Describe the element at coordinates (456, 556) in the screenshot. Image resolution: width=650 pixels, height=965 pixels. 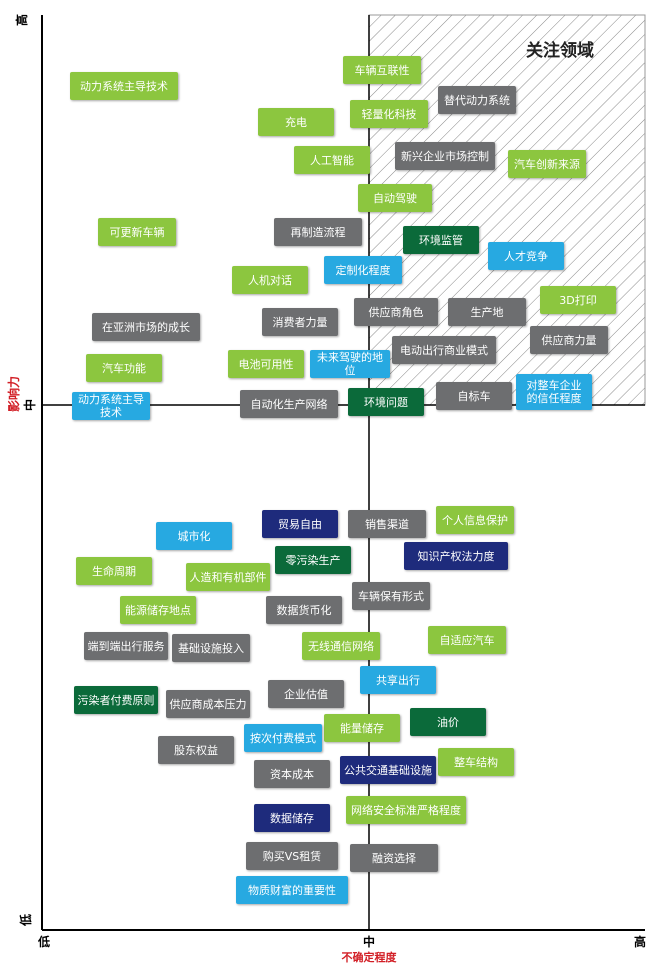
I see `node: 知识产权法力度` at that location.